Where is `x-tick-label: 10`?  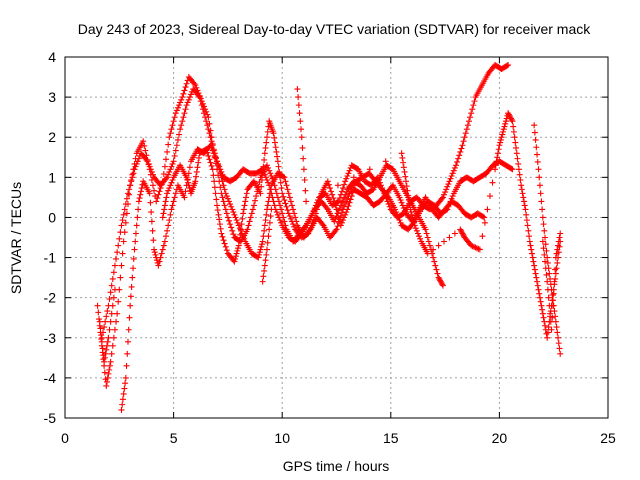 x-tick-label: 10 is located at coordinates (282, 438).